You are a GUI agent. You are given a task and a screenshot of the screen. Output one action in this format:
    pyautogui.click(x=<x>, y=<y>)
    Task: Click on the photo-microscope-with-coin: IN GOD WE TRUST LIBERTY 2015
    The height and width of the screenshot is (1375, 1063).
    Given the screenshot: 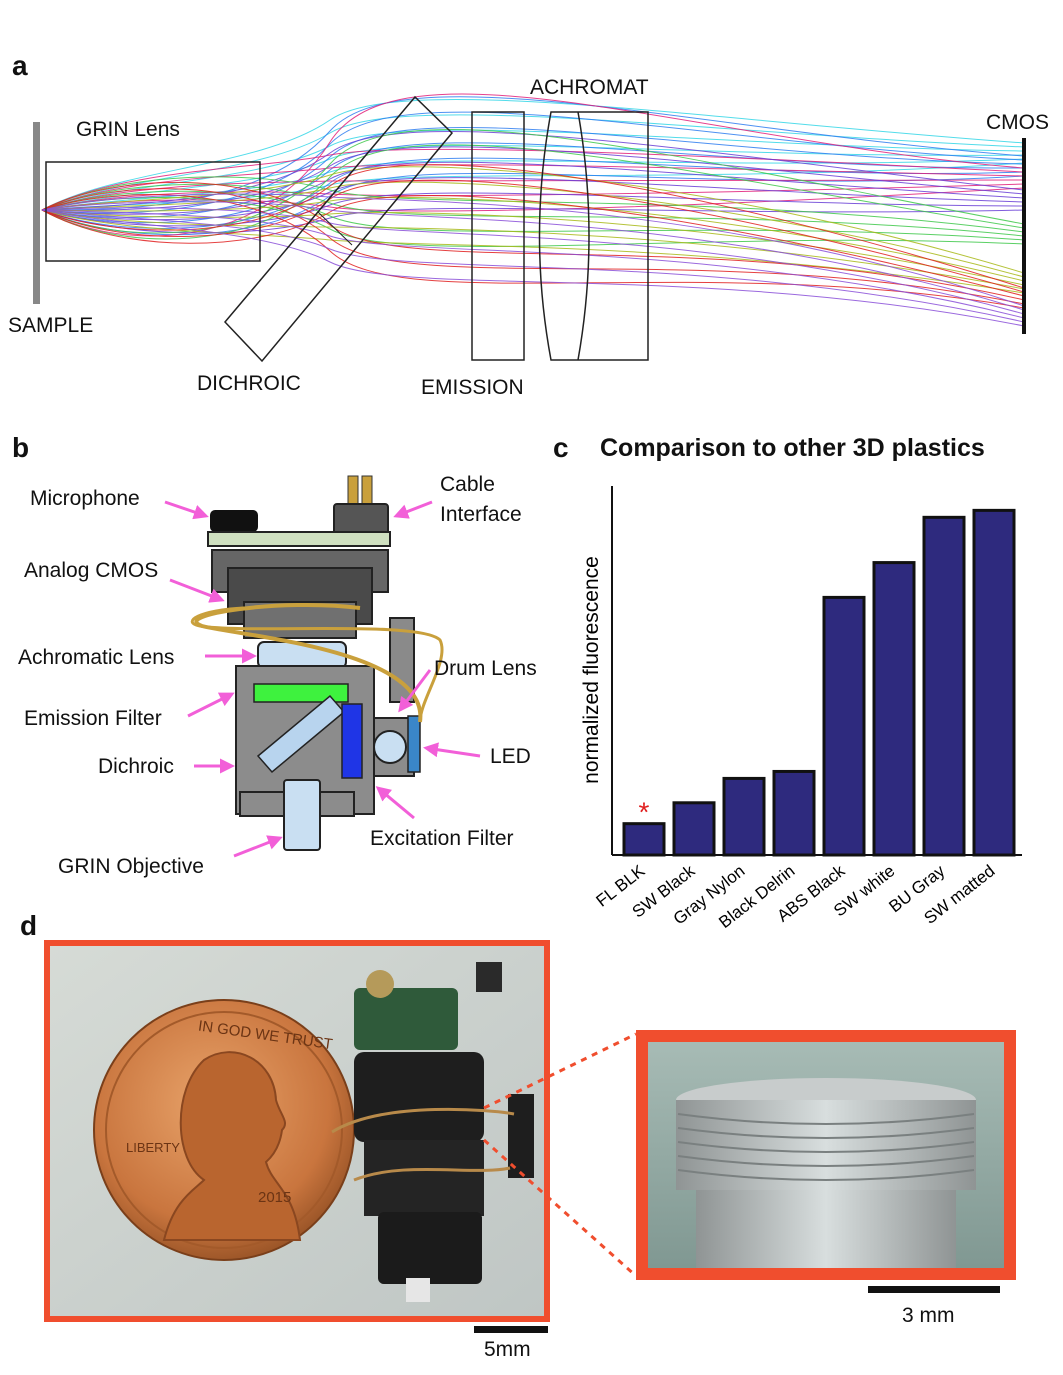 What is the action you would take?
    pyautogui.click(x=297, y=1131)
    